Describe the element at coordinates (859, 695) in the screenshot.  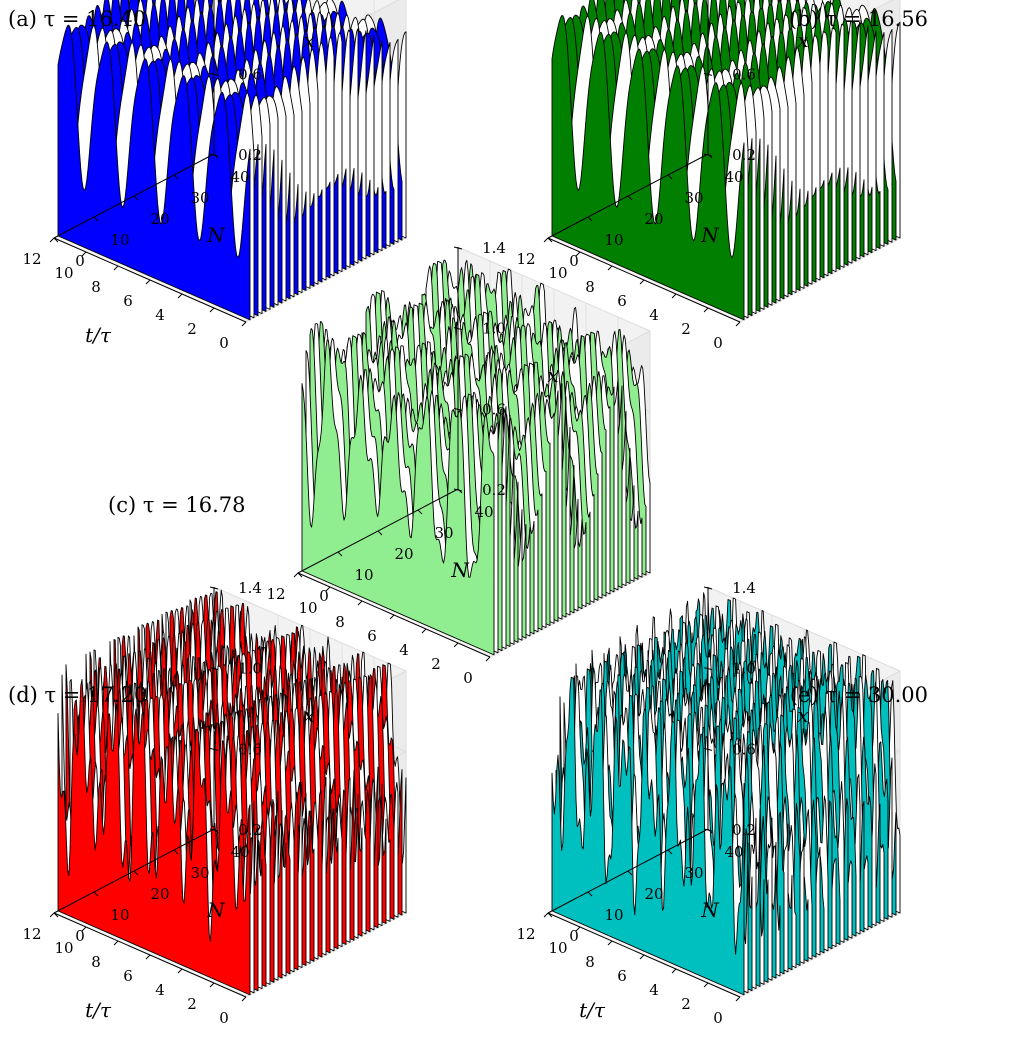
I see `panel-title: (e) τ = 30.00` at that location.